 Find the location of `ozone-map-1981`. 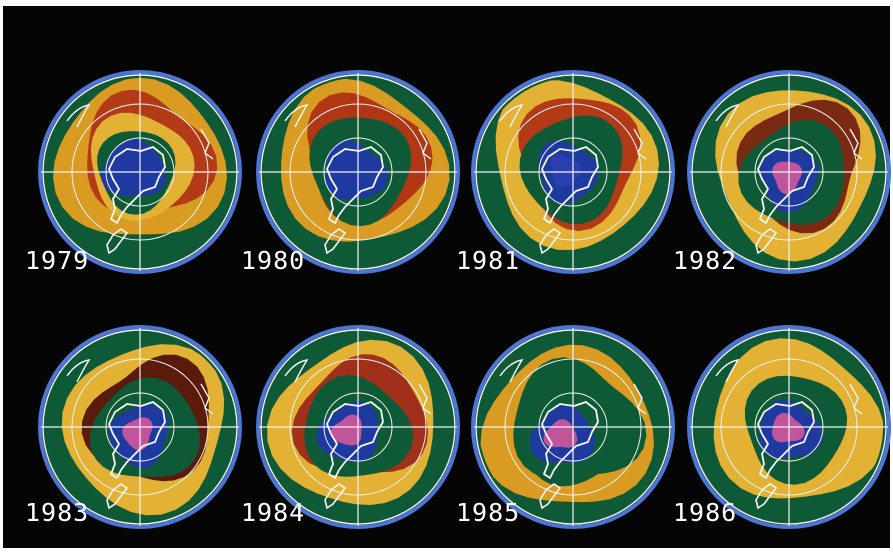

ozone-map-1981 is located at coordinates (573, 172).